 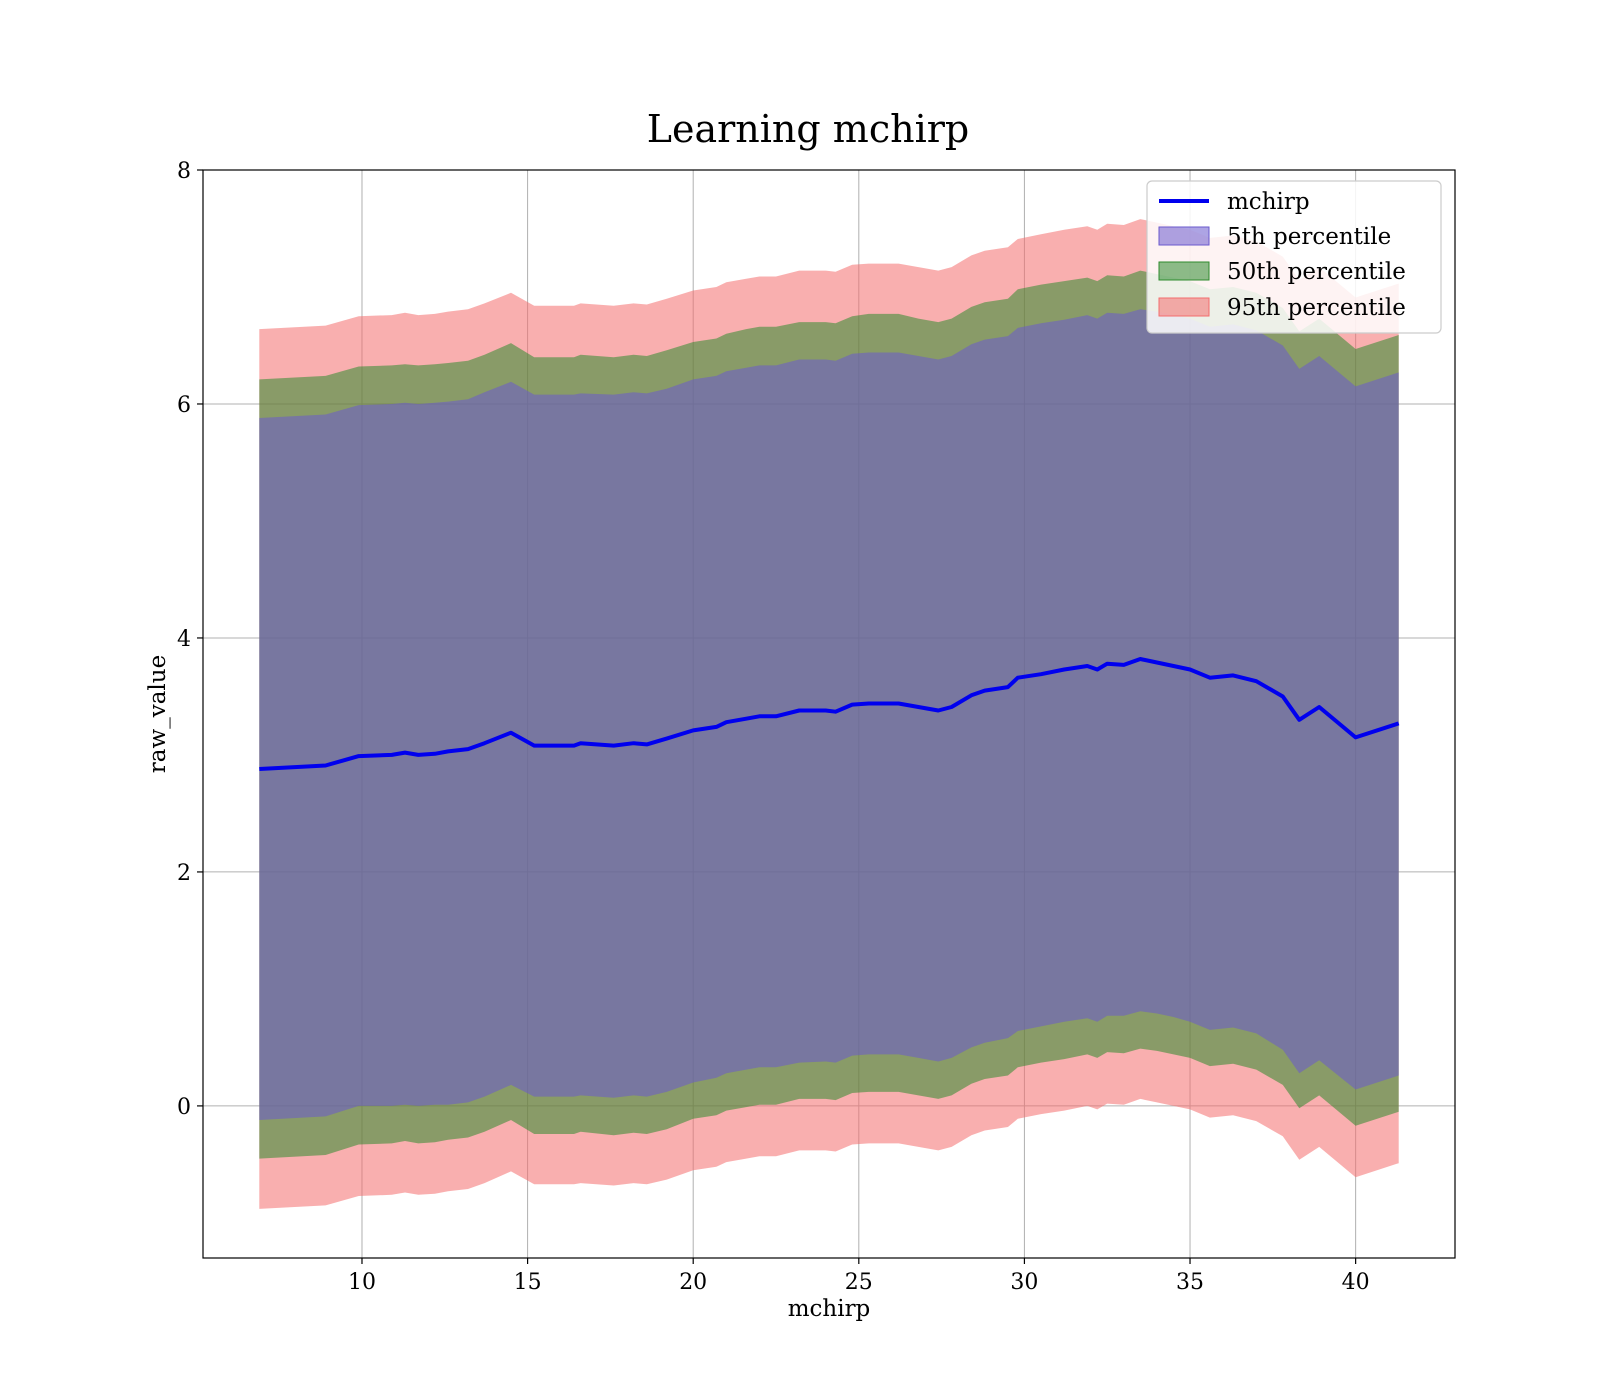 What do you see at coordinates (184, 873) in the screenshot?
I see `y-tick-label: 2` at bounding box center [184, 873].